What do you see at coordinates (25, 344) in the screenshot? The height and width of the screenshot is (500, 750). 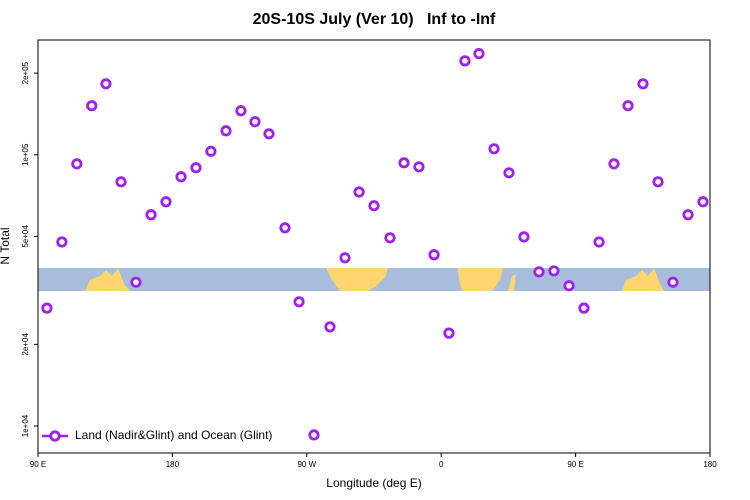 I see `y-tick-label: 2e+04` at bounding box center [25, 344].